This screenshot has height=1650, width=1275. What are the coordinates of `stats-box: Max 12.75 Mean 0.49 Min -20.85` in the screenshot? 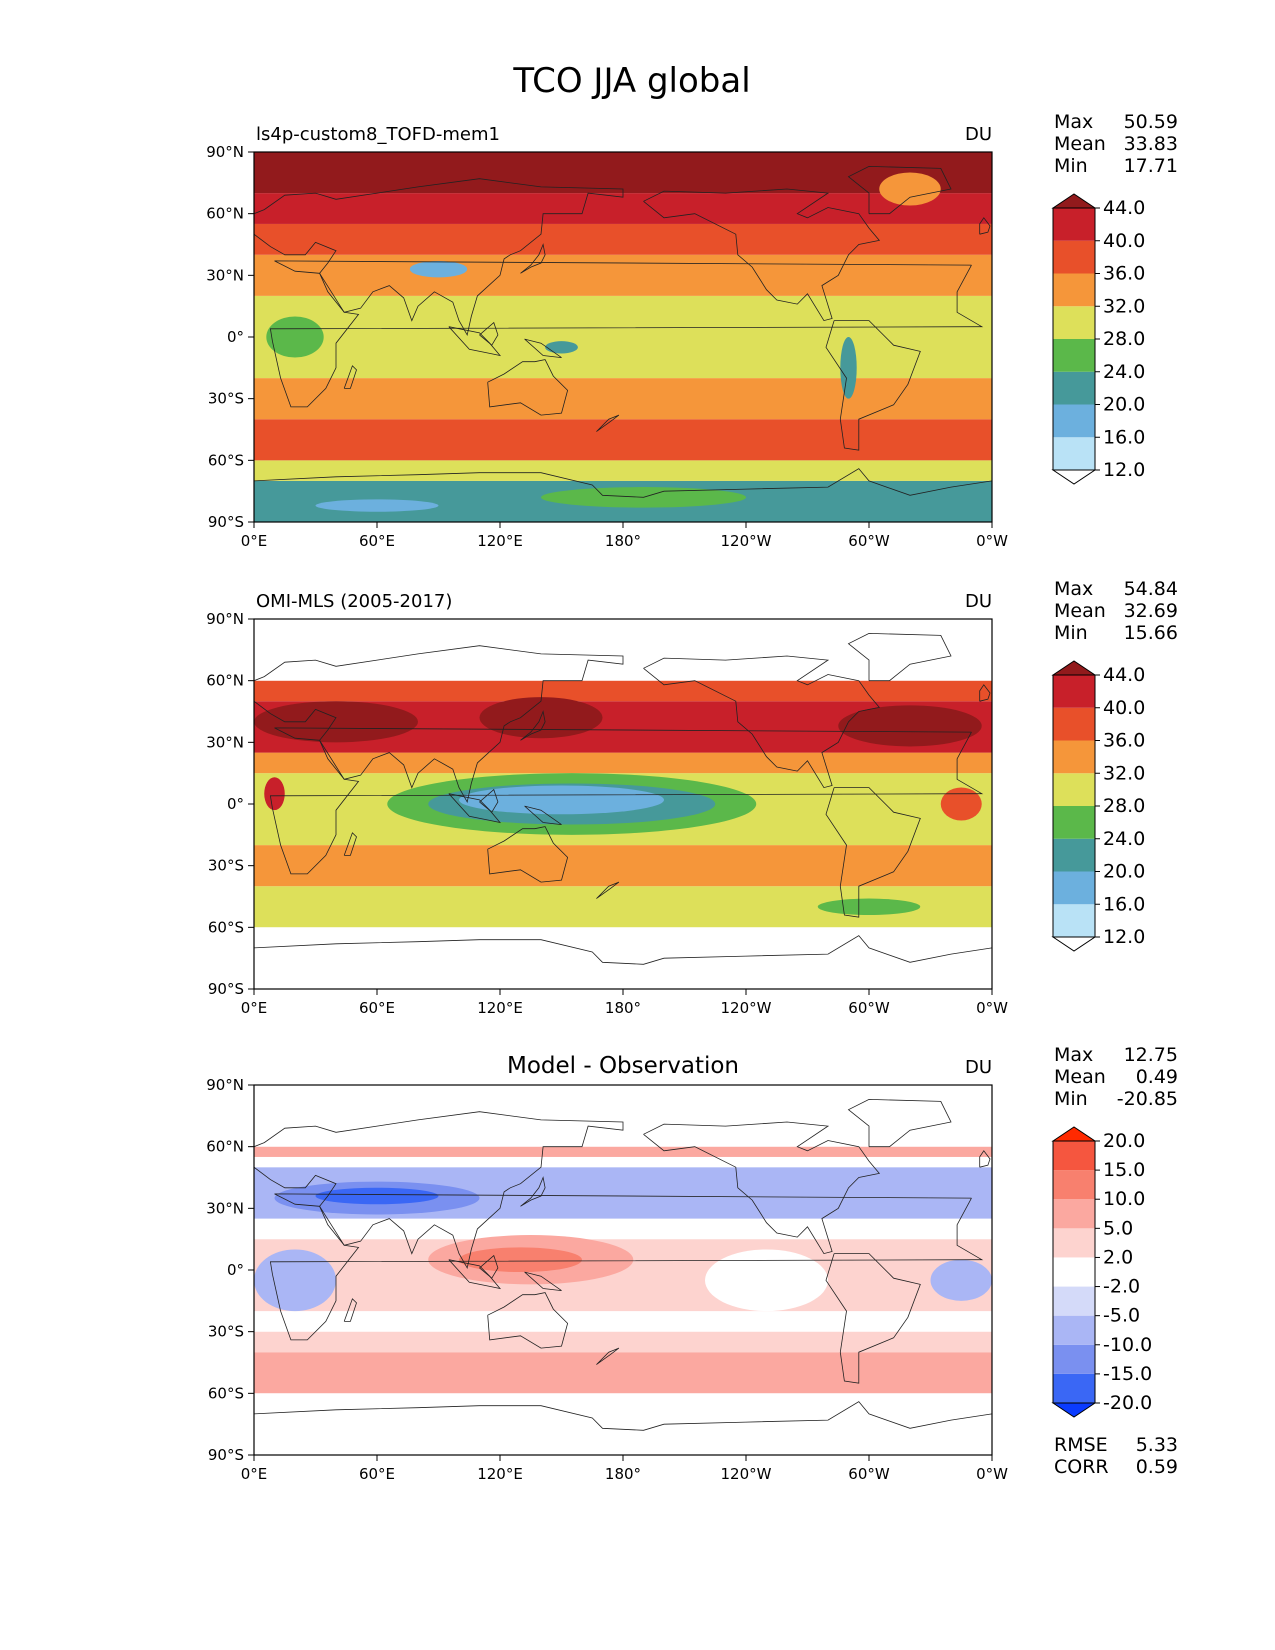 It's located at (1116, 1077).